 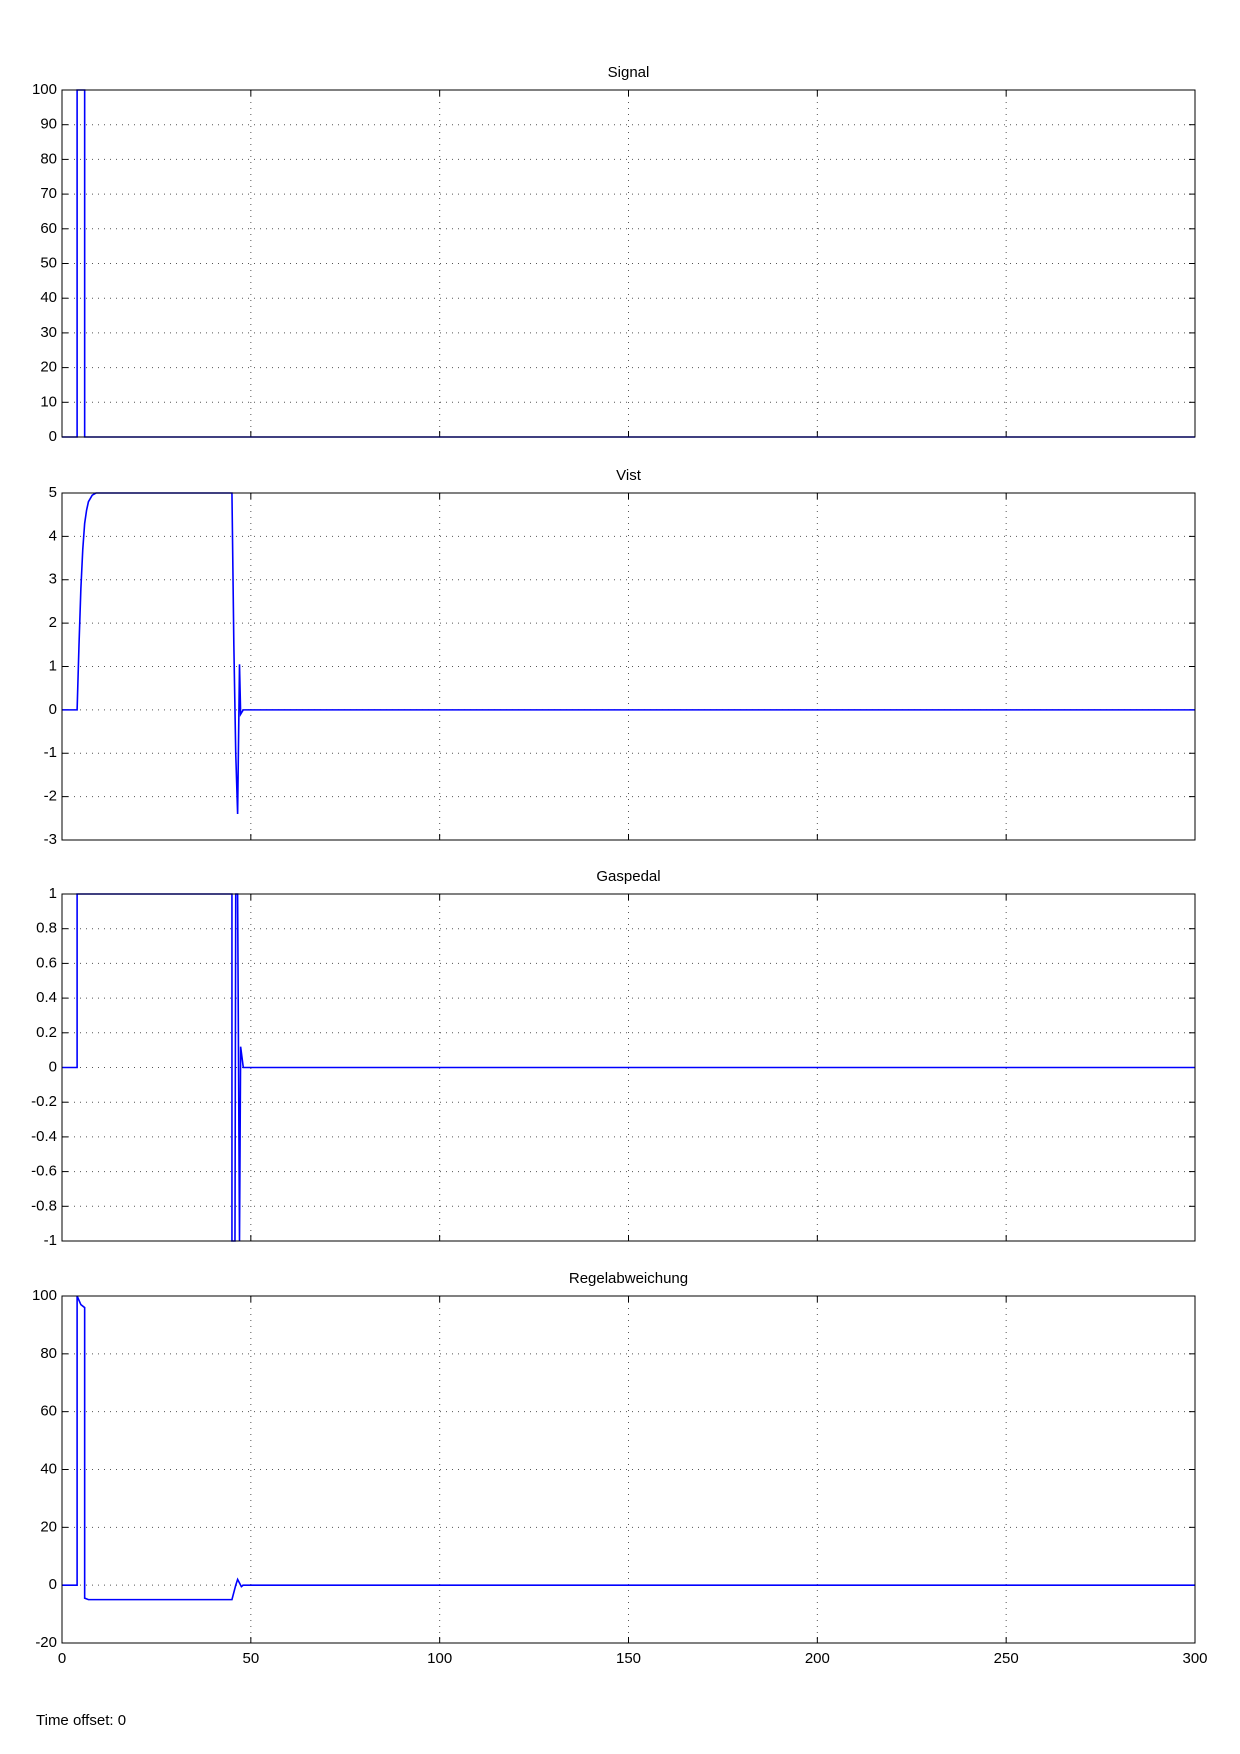 I want to click on y-tick-label: 4, so click(x=53, y=535).